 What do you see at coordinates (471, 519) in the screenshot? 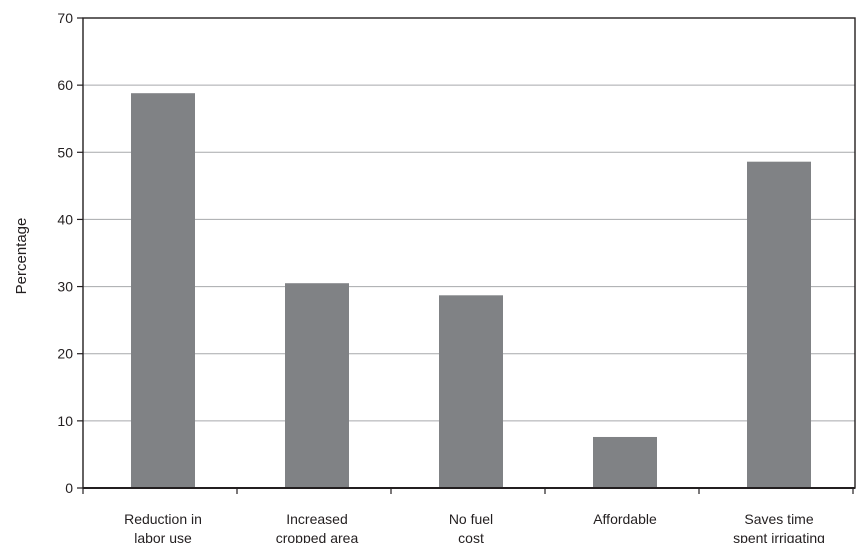
I see `x-category-label-line: No fuel` at bounding box center [471, 519].